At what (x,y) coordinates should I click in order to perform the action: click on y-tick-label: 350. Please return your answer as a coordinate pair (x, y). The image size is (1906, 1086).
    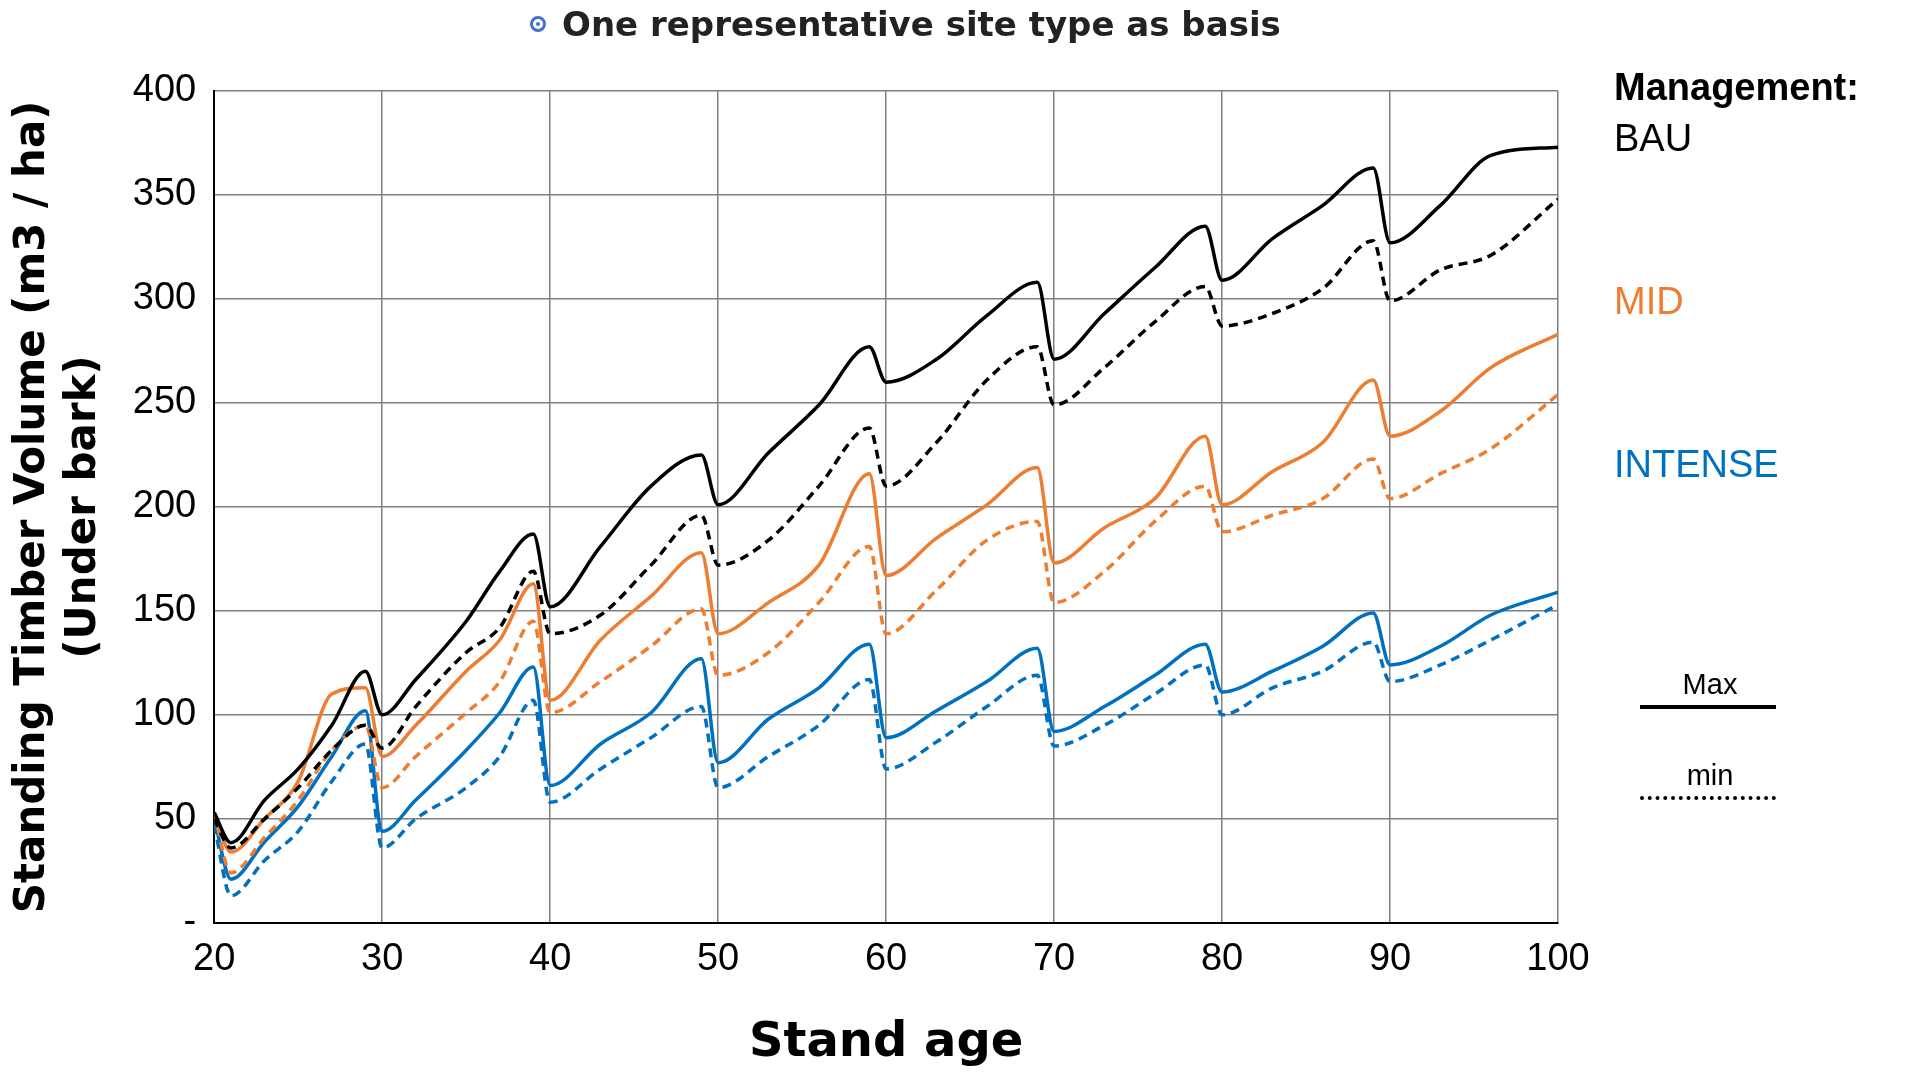
    Looking at the image, I should click on (164, 192).